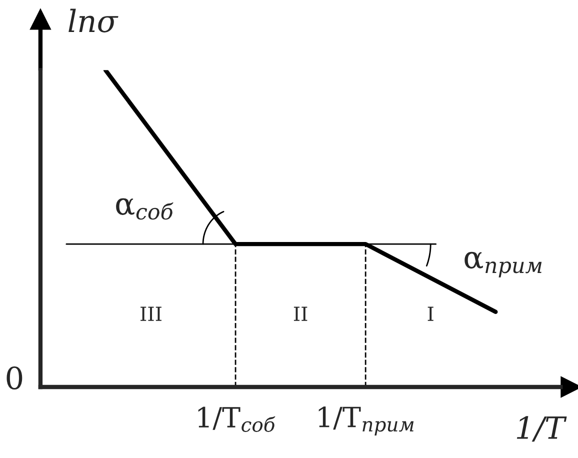 Image resolution: width=578 pixels, height=458 pixels. What do you see at coordinates (151, 313) in the screenshot?
I see `annotation: III` at bounding box center [151, 313].